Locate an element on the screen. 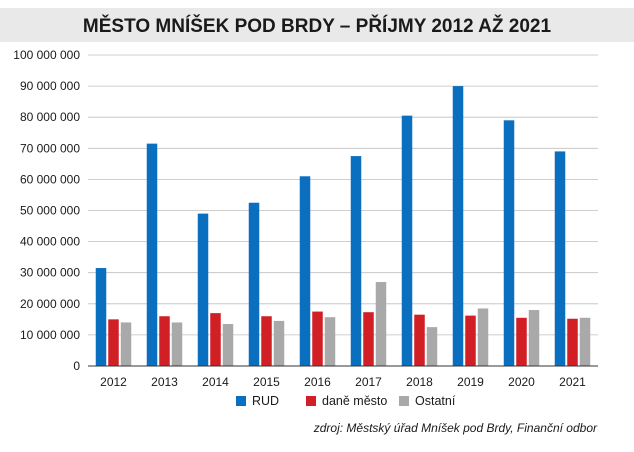 The height and width of the screenshot is (452, 634). legend-label: daně město is located at coordinates (354, 401).